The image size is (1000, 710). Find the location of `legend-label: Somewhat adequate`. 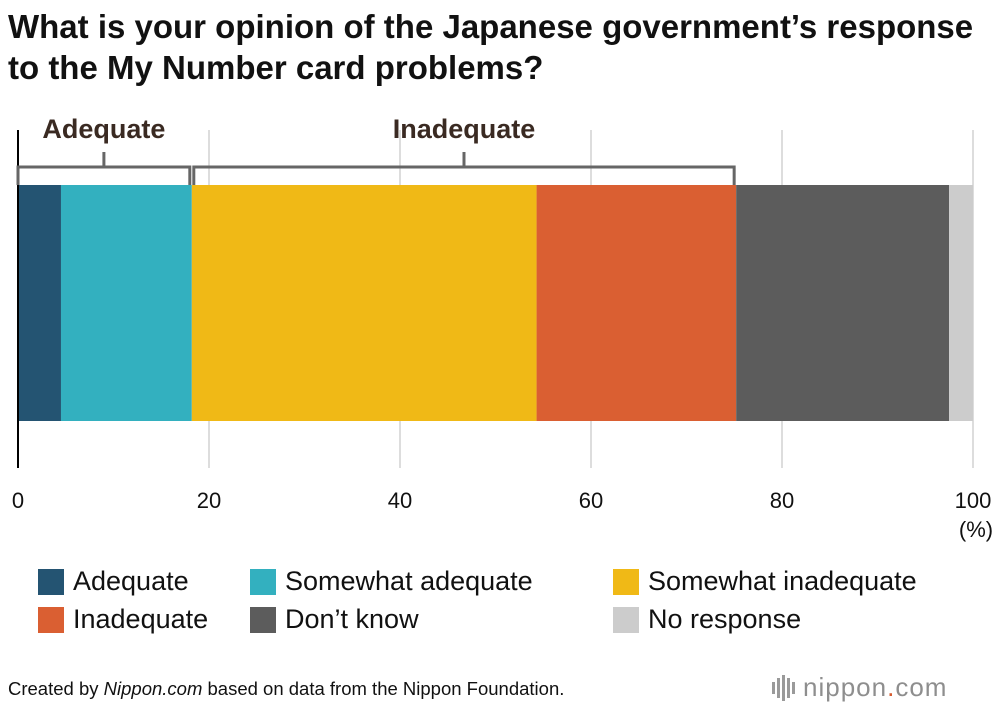

legend-label: Somewhat adequate is located at coordinates (409, 581).